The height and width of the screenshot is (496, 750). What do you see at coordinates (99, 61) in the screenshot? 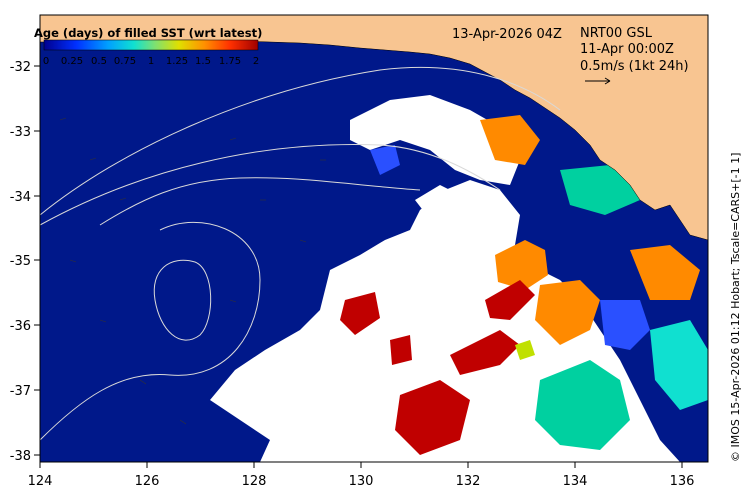
I see `colorbar-tick: 0.5` at bounding box center [99, 61].